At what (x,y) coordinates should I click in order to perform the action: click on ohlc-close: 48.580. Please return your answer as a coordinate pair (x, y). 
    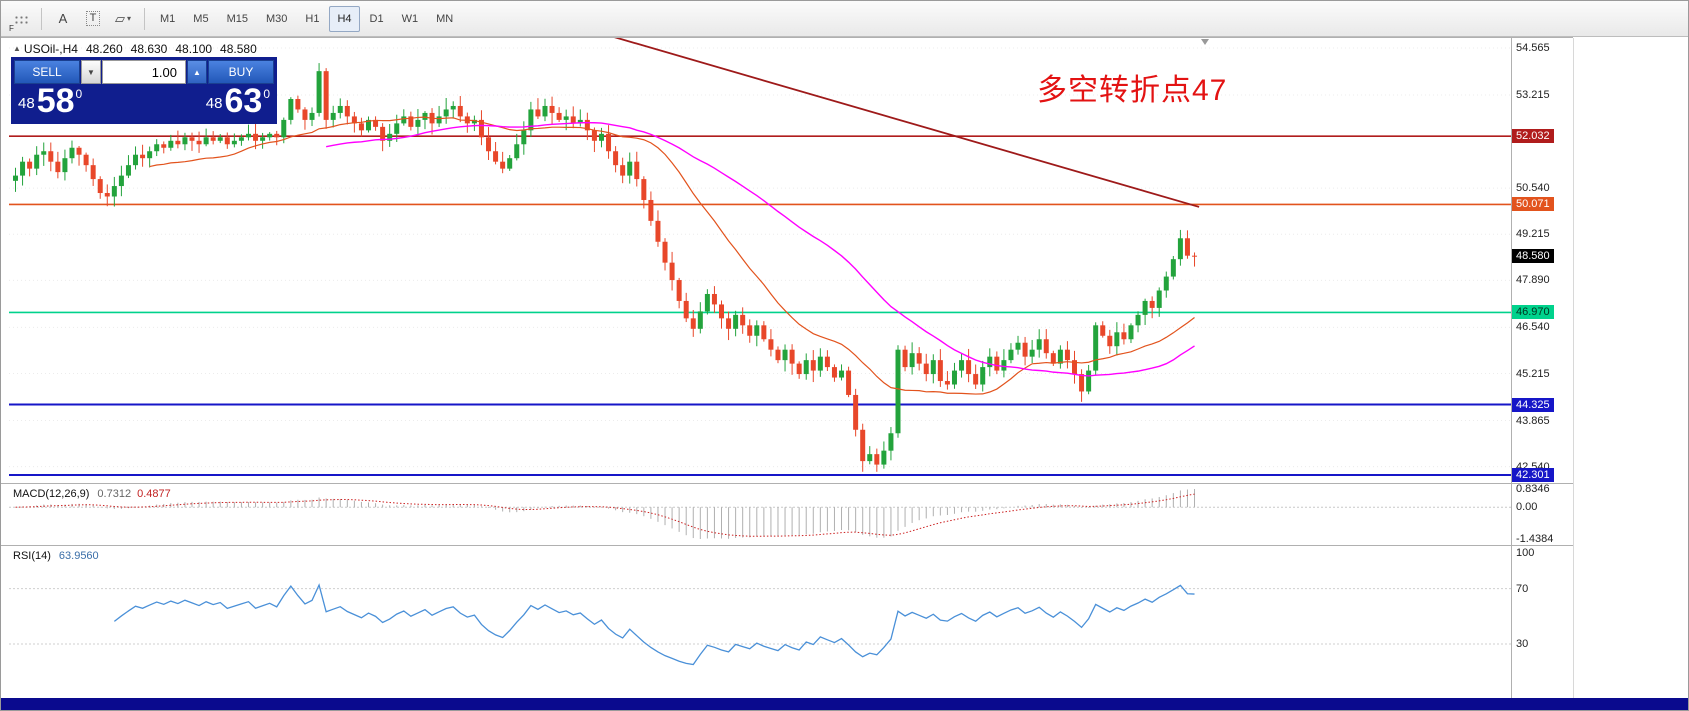
    Looking at the image, I should click on (238, 49).